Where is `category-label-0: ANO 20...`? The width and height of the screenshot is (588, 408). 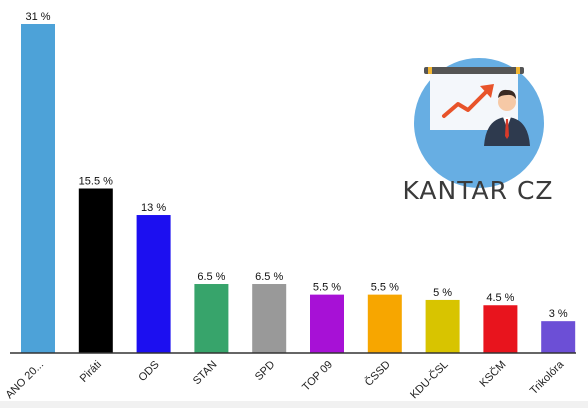
category-label-0: ANO 20... is located at coordinates (24, 380).